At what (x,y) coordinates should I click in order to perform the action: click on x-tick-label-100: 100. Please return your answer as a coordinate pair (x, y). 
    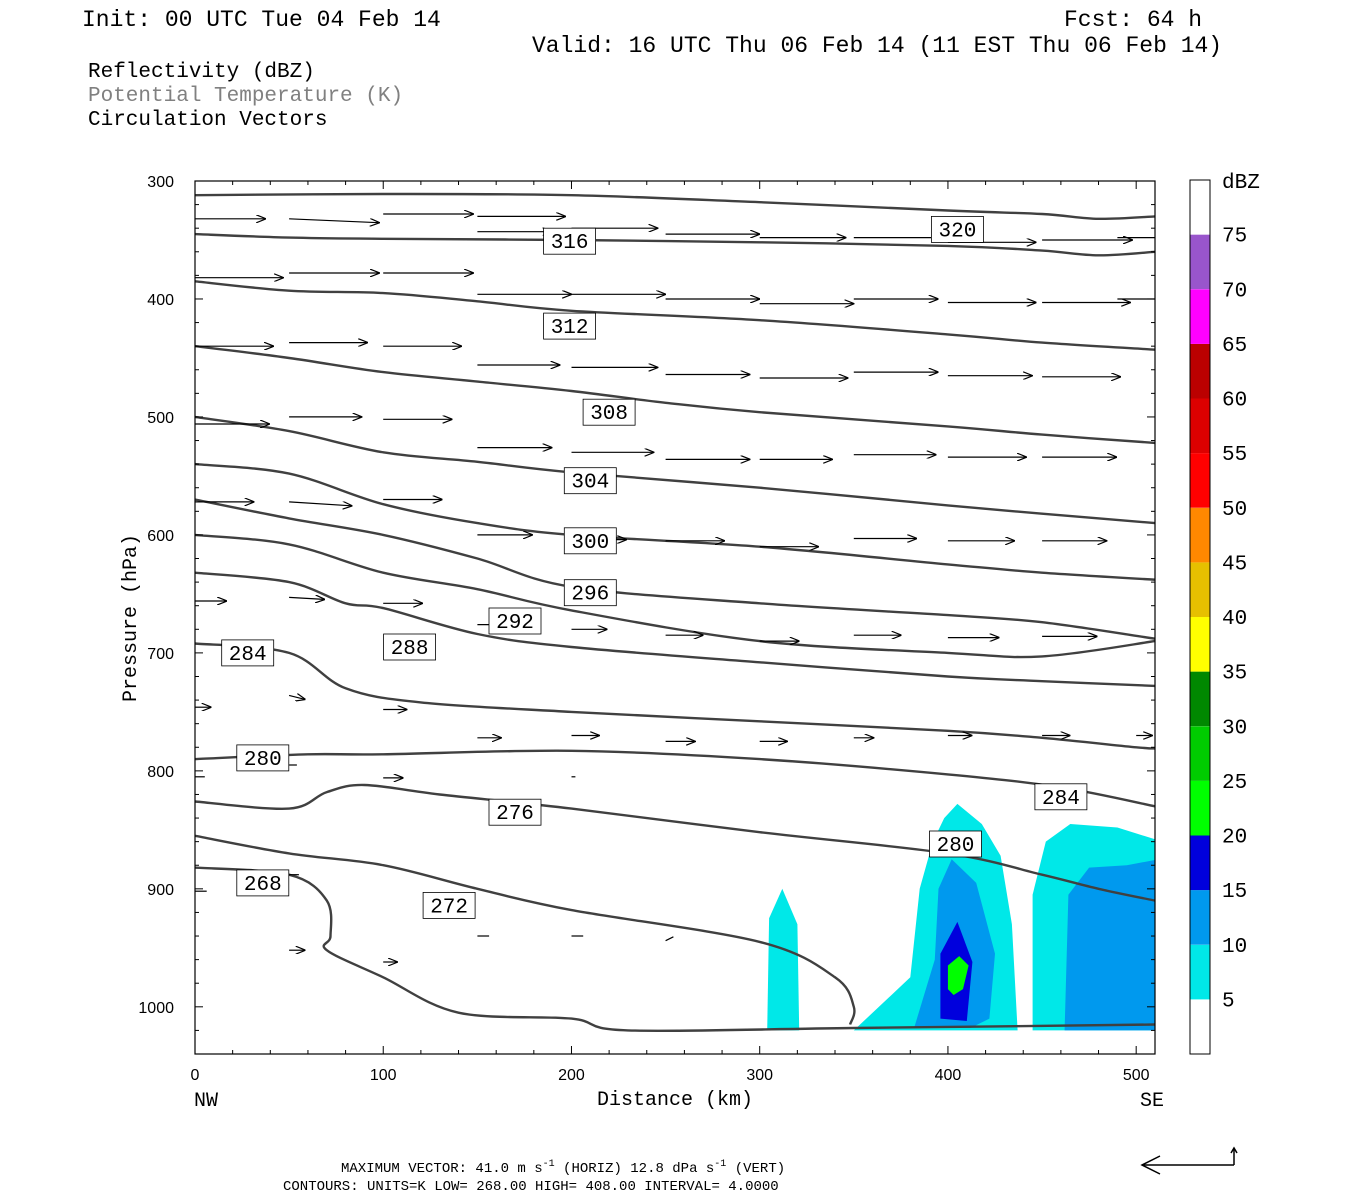
    Looking at the image, I should click on (383, 1075).